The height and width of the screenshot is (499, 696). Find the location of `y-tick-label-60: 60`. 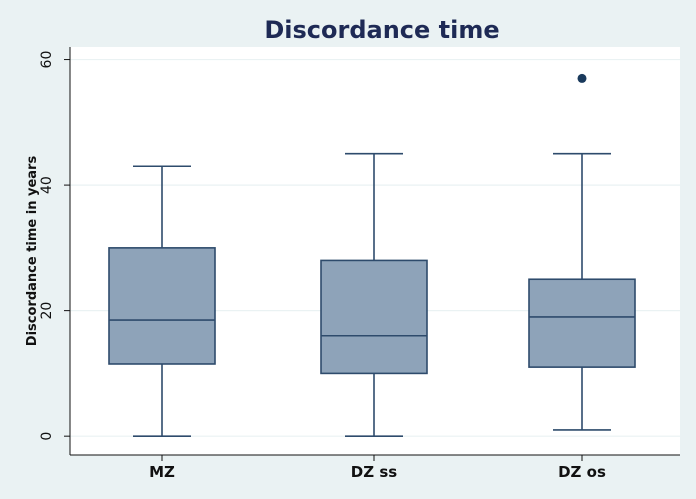

y-tick-label-60: 60 is located at coordinates (47, 60).